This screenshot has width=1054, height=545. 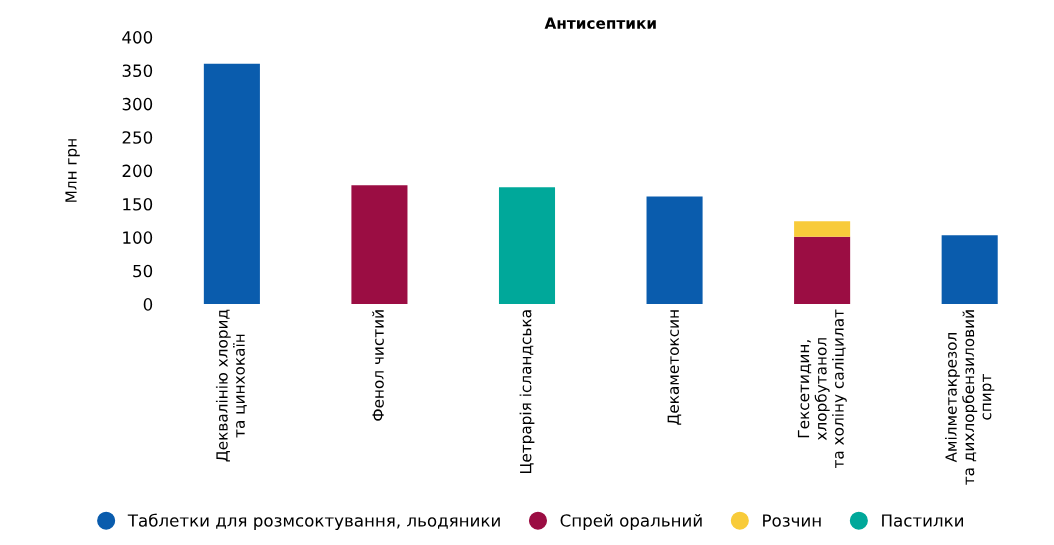 What do you see at coordinates (600, 23) in the screenshot?
I see `chart-title: Антисептики` at bounding box center [600, 23].